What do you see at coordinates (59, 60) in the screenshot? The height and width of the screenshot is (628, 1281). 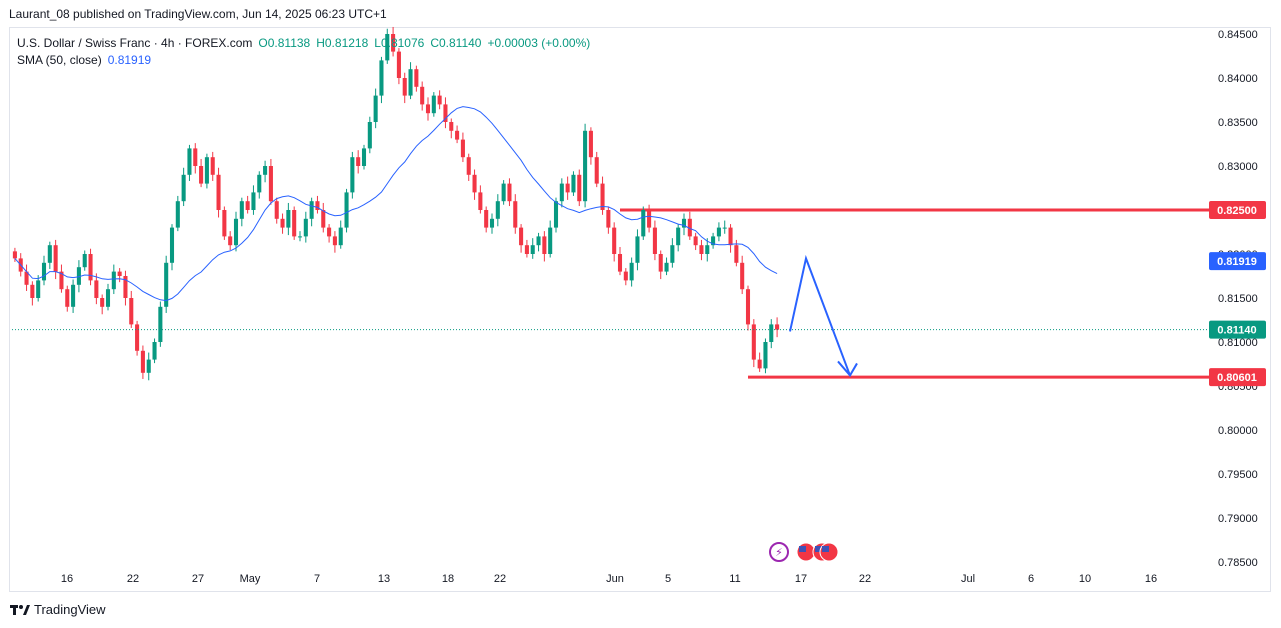 I see `sma-label: SMA (50, close)` at bounding box center [59, 60].